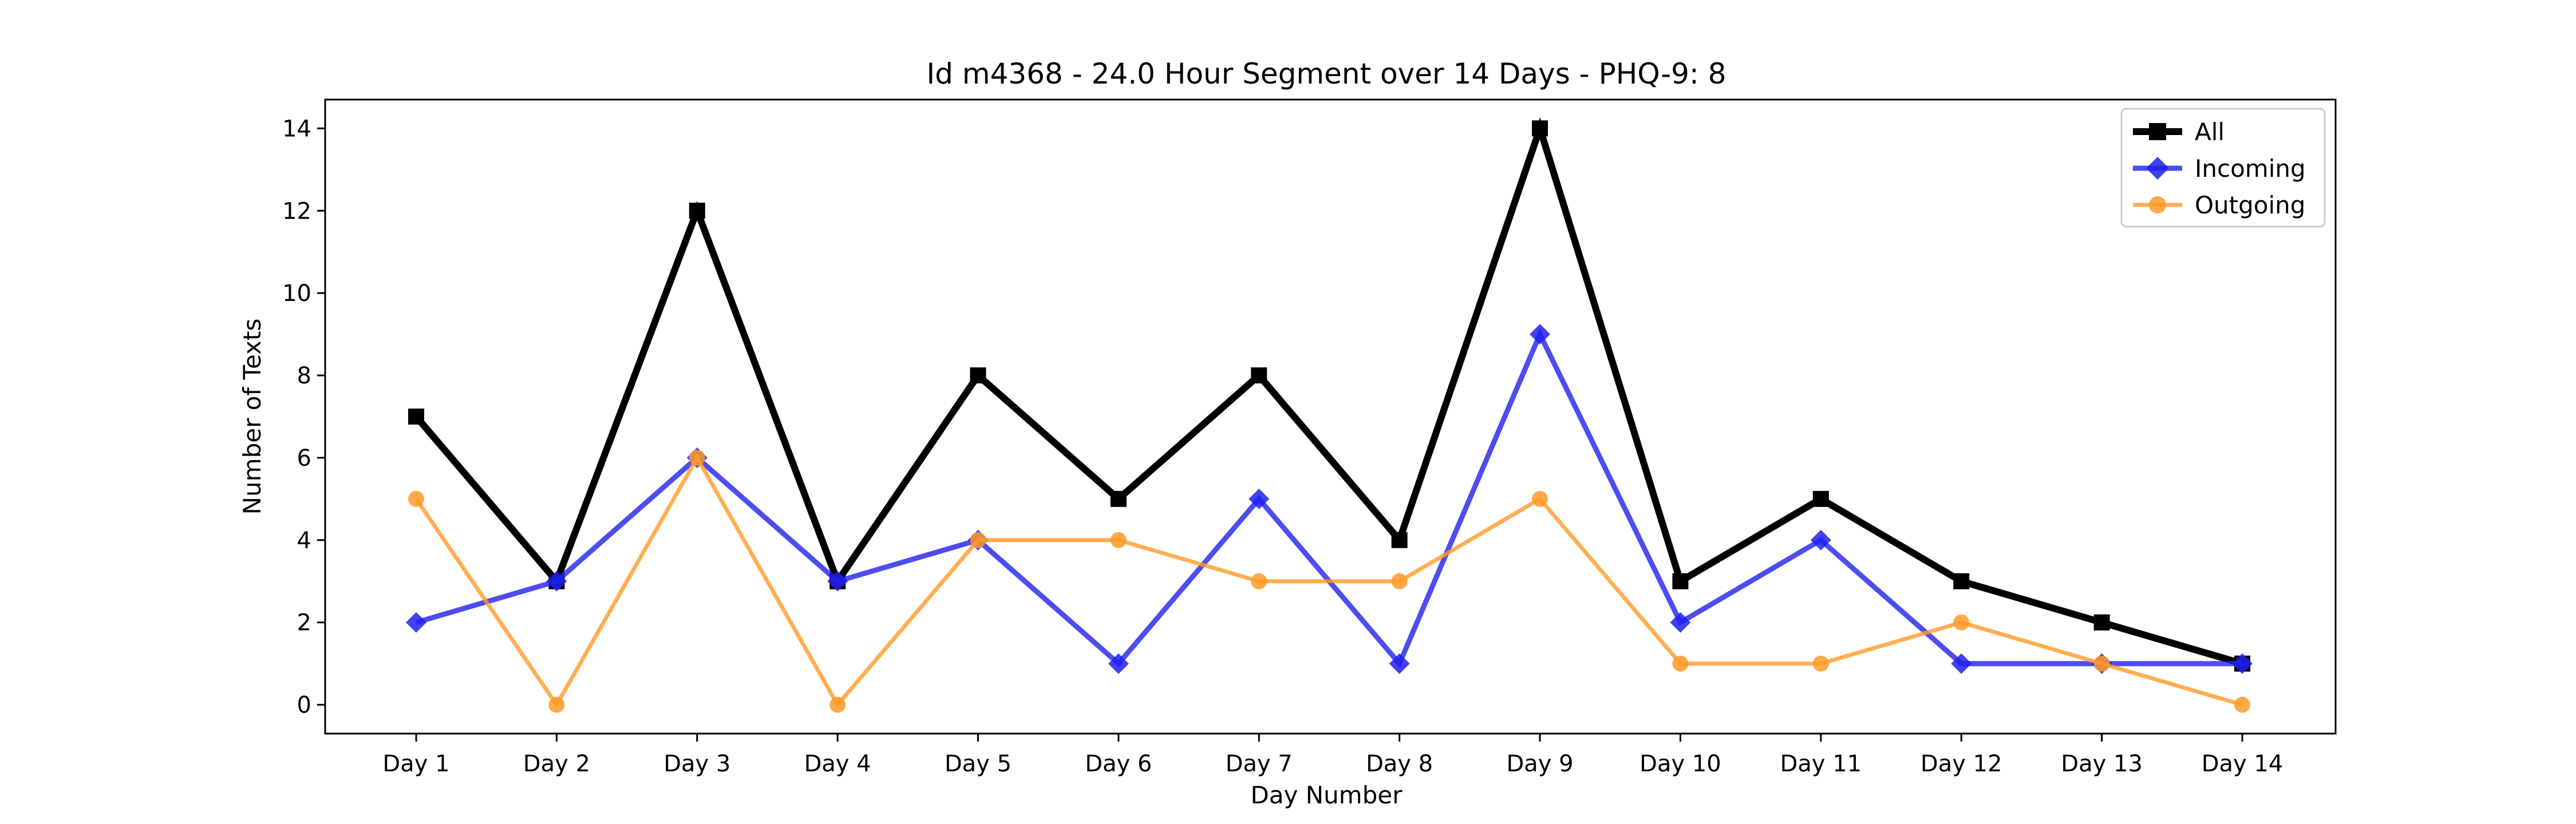  Describe the element at coordinates (1961, 764) in the screenshot. I see `x-tick-label: Day 12` at that location.